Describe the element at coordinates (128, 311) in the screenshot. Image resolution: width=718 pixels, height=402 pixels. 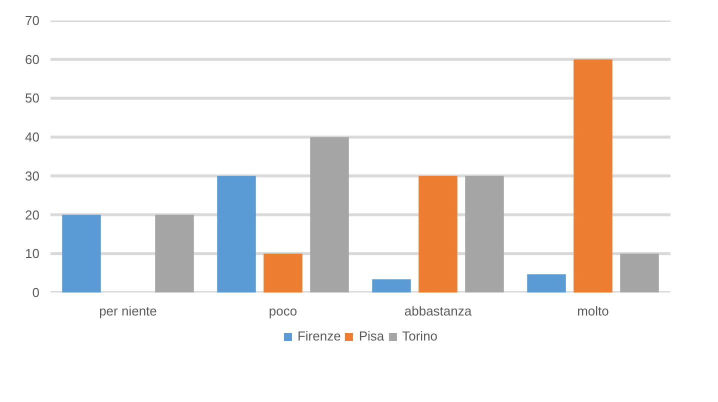
I see `x-tick-label: per niente` at that location.